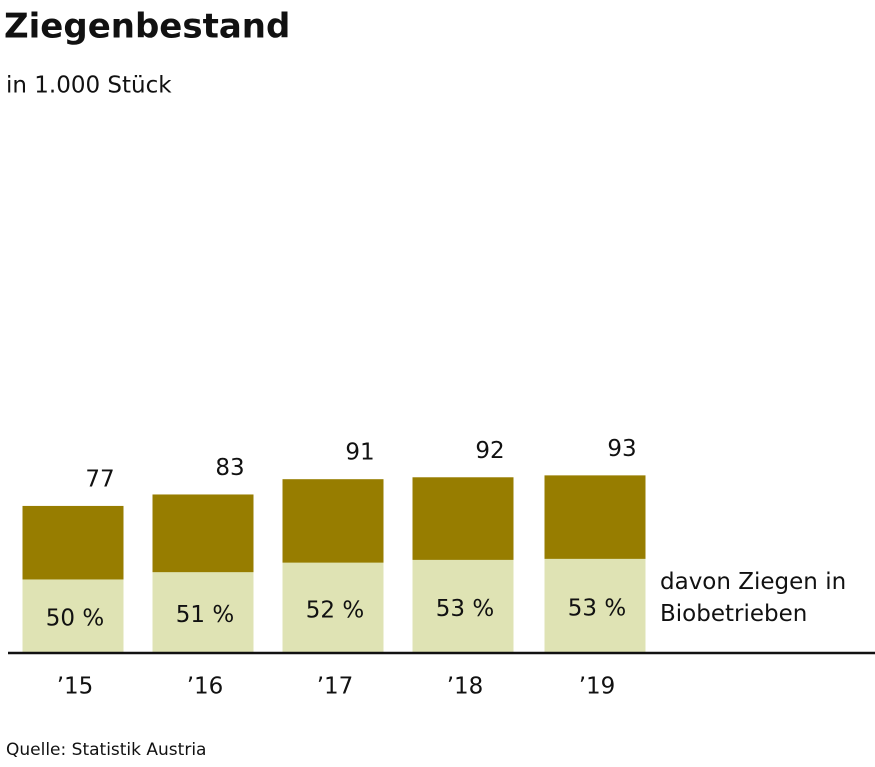 Image resolution: width=875 pixels, height=767 pixels. Describe the element at coordinates (229, 468) in the screenshot. I see `value-label: 83` at that location.